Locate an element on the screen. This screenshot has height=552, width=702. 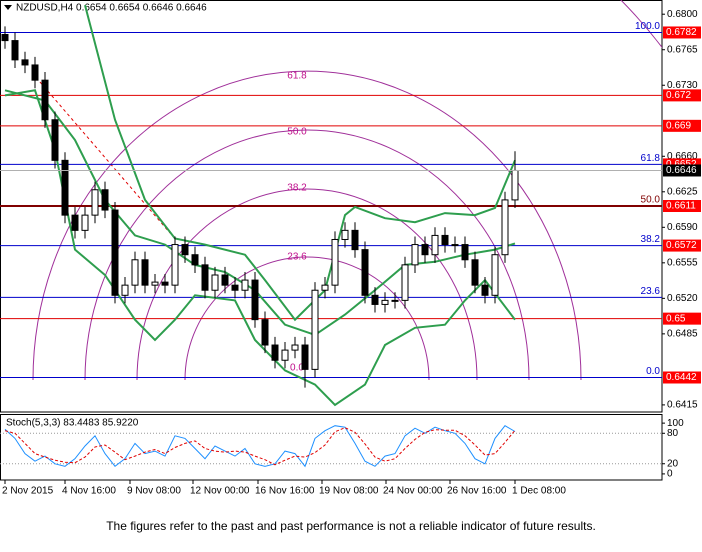
price-tag-label: 0.6782 is located at coordinates (681, 32).